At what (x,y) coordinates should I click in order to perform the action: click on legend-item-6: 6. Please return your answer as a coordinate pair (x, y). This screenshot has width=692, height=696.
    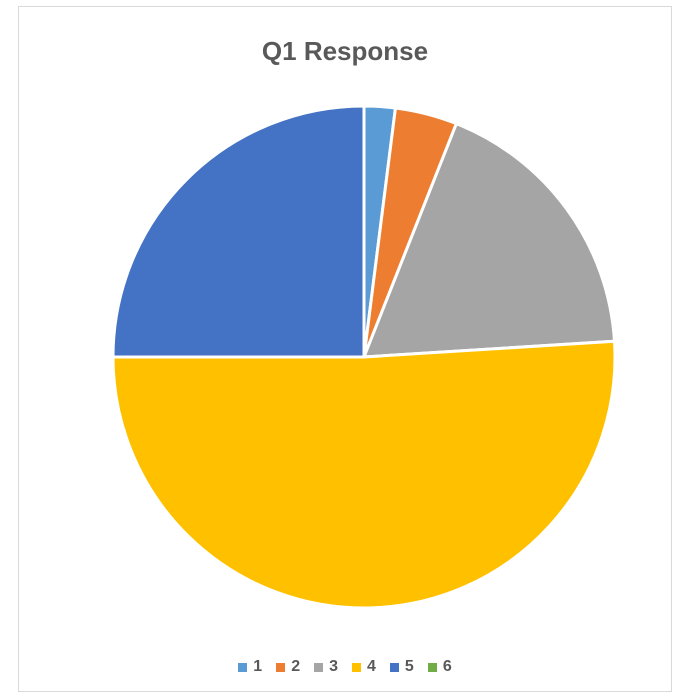
    Looking at the image, I should click on (439, 667).